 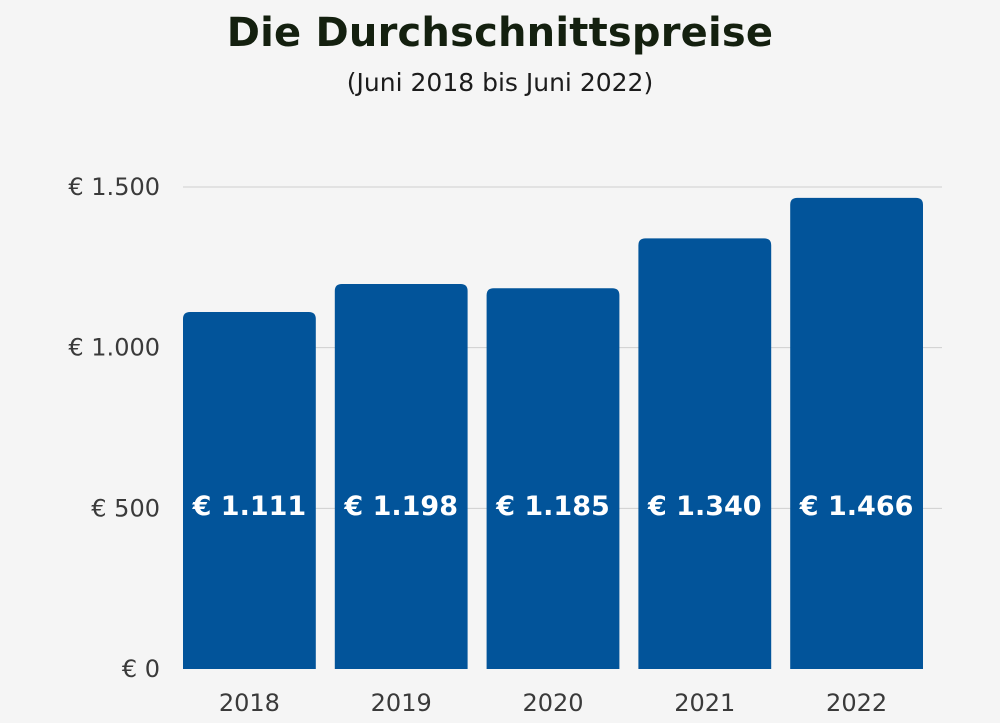 I want to click on chart-title: Die Durchschnittspreise, so click(x=500, y=33).